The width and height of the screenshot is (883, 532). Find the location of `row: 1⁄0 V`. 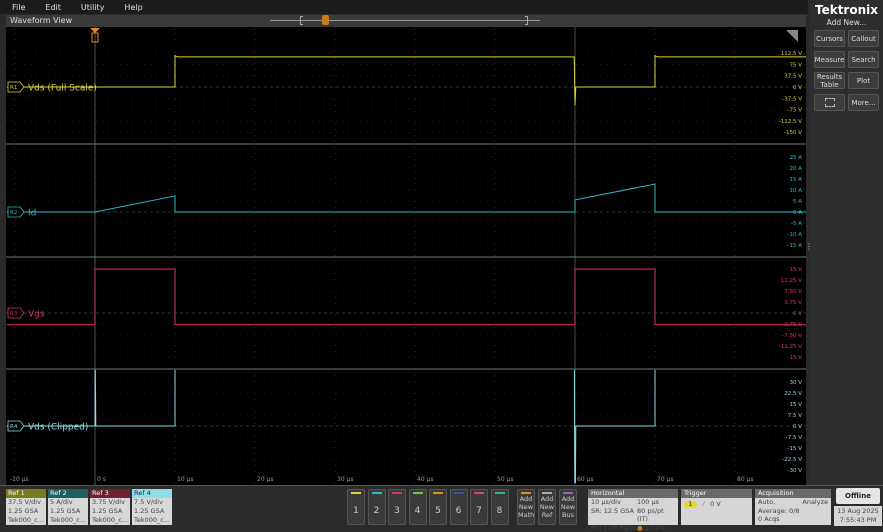

row: 1⁄0 V is located at coordinates (716, 504).